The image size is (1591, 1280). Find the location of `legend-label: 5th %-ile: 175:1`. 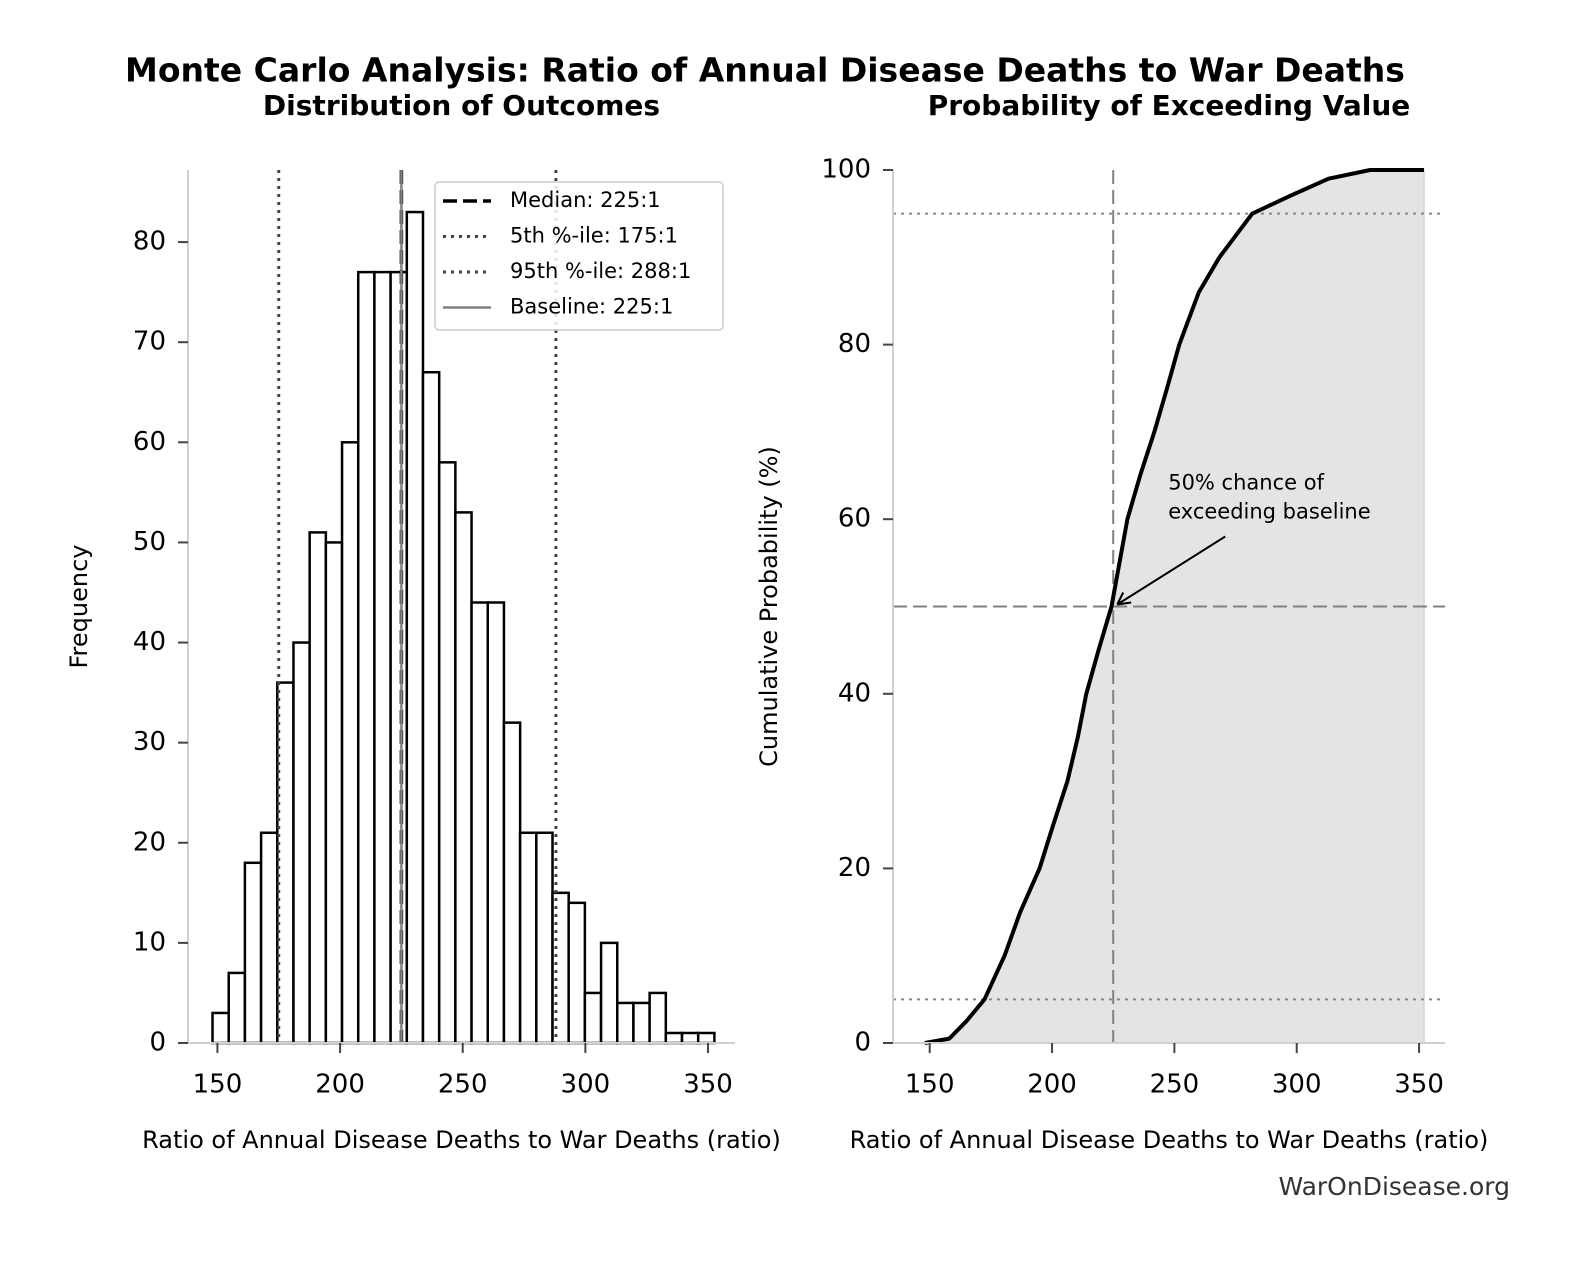

legend-label: 5th %-ile: 175:1 is located at coordinates (594, 236).